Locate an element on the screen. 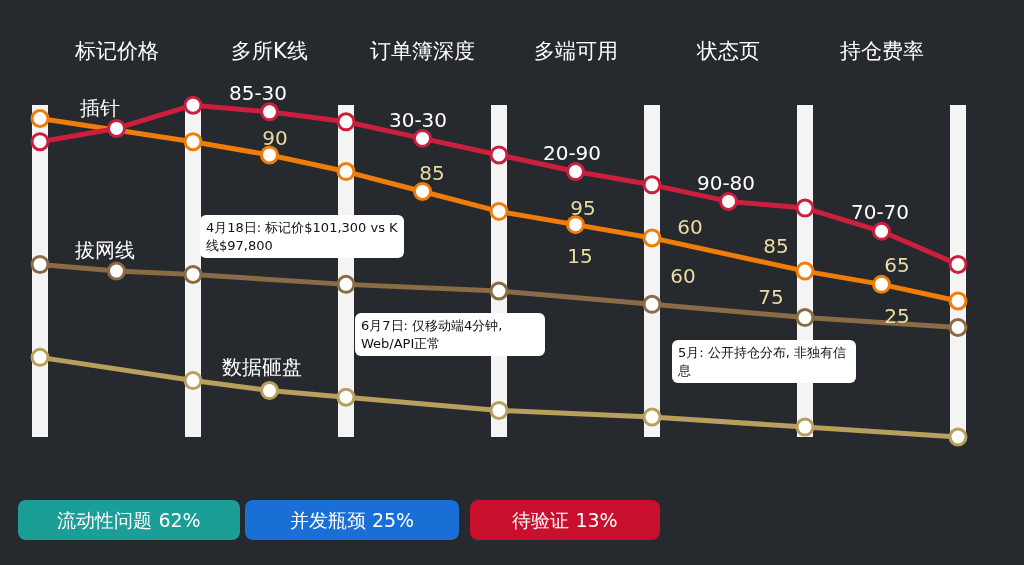  text: 流动性问题 62% is located at coordinates (129, 520).